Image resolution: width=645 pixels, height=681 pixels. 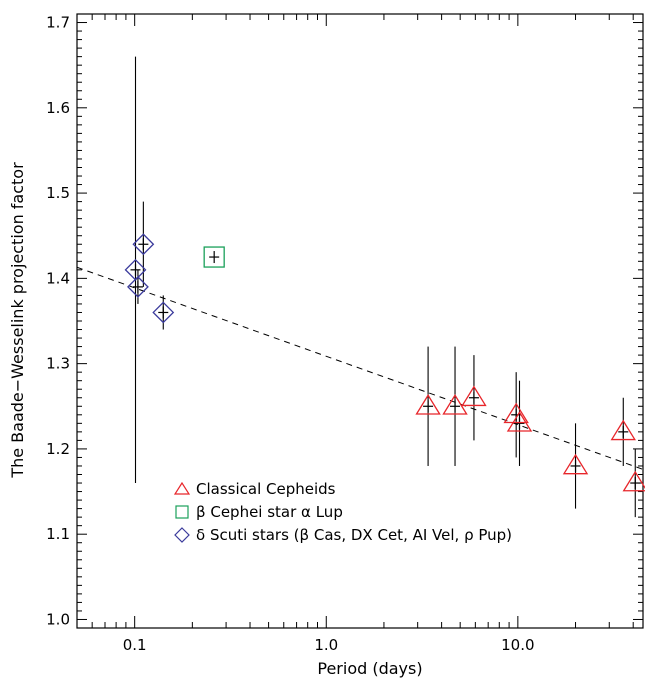 What do you see at coordinates (58, 364) in the screenshot?
I see `y-tick-label: 1.3` at bounding box center [58, 364].